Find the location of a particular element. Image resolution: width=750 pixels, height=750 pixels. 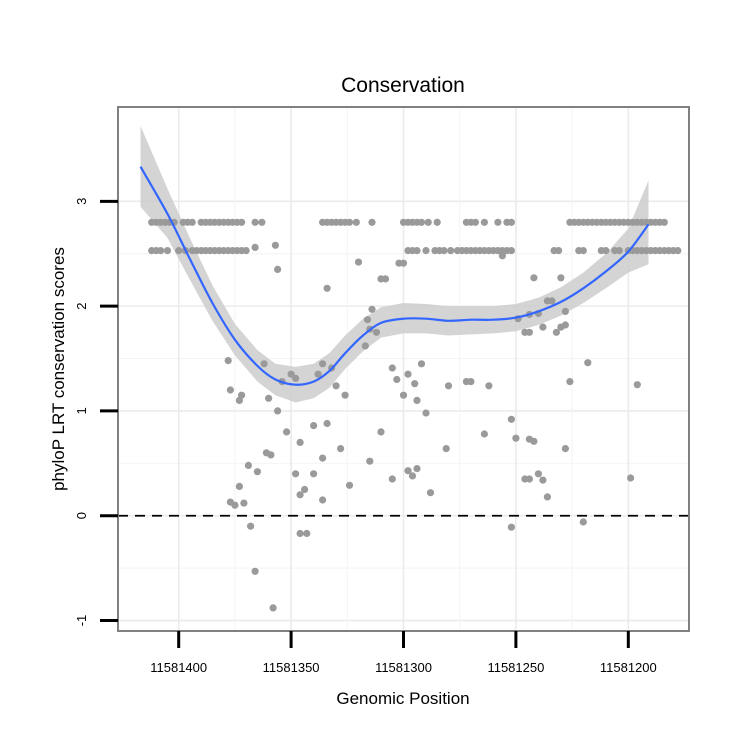

x-tick-label: 11581350 is located at coordinates (291, 667).